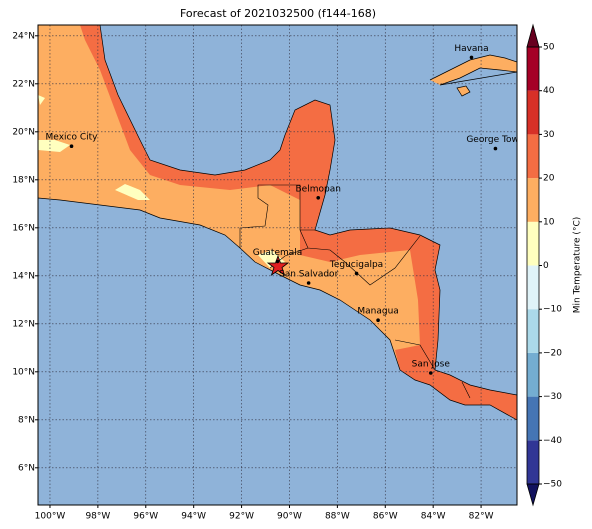 This screenshot has width=592, height=529. I want to click on lat-tick-label: 14°N, so click(23, 276).